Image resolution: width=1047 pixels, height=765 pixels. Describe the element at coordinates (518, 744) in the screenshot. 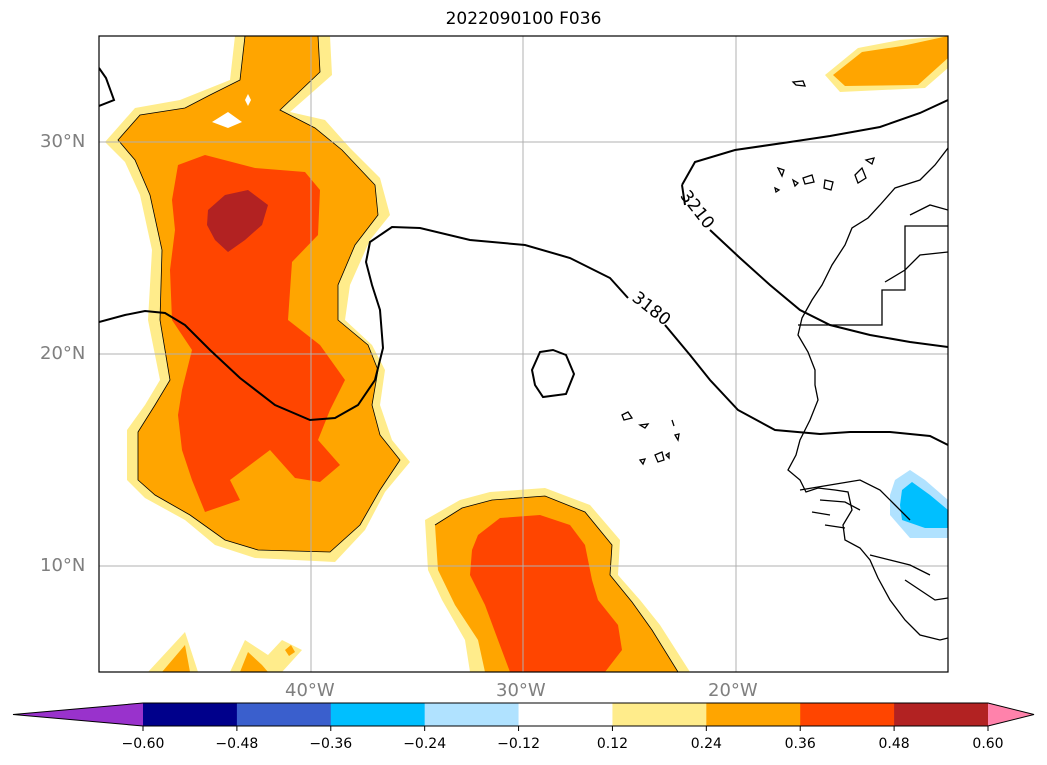

I see `colorbar-tick-label: −0.12` at that location.